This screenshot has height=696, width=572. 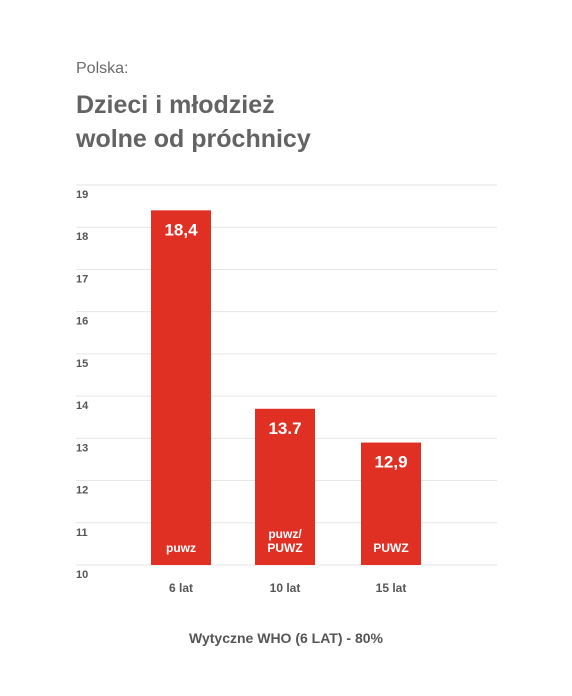 I want to click on bar-inner-label: puwz/, so click(x=285, y=534).